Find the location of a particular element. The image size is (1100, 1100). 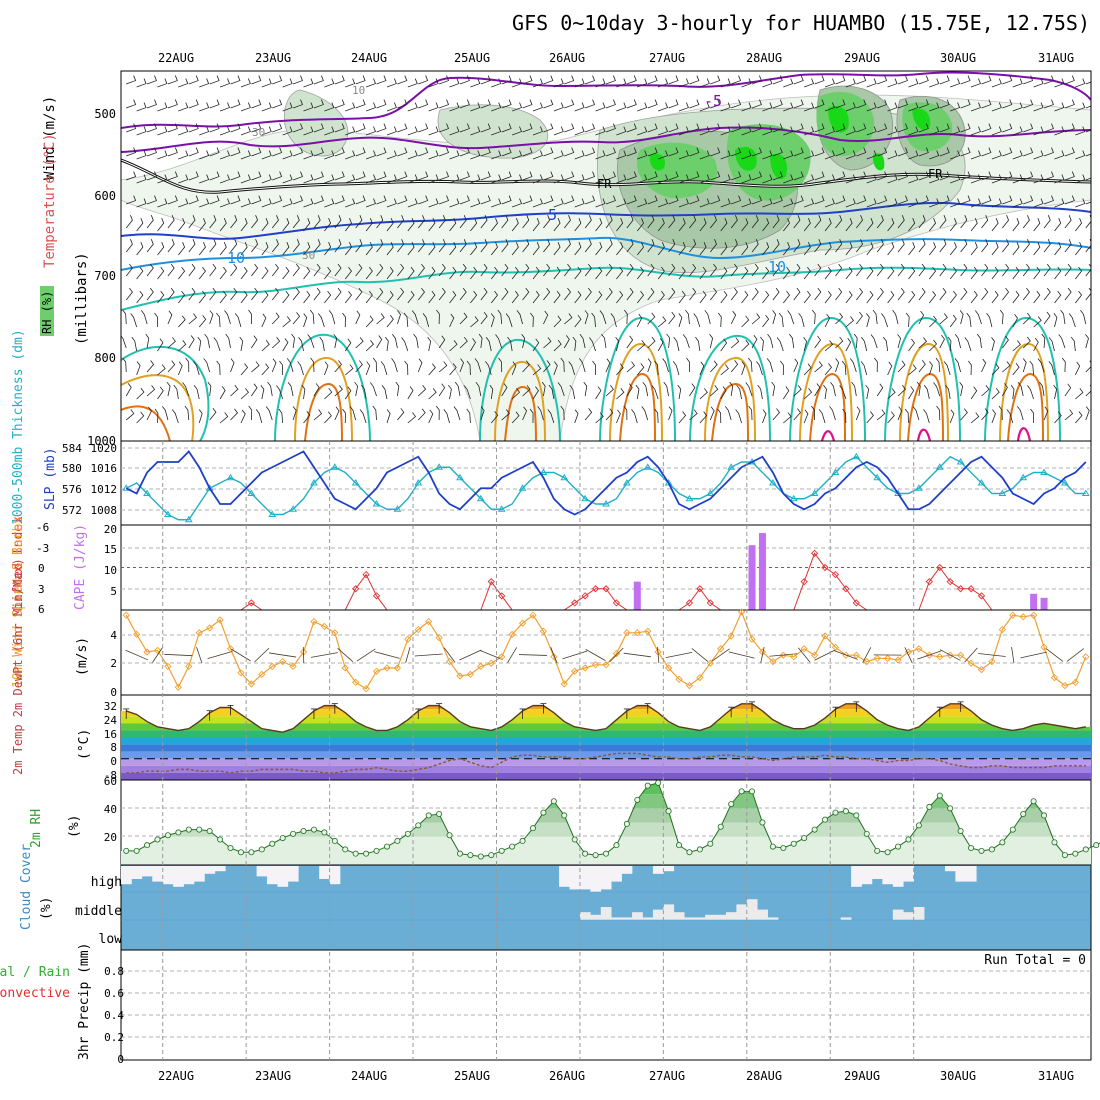

cloud-ylabel: Cloud Cover is located at coordinates (26, 887).